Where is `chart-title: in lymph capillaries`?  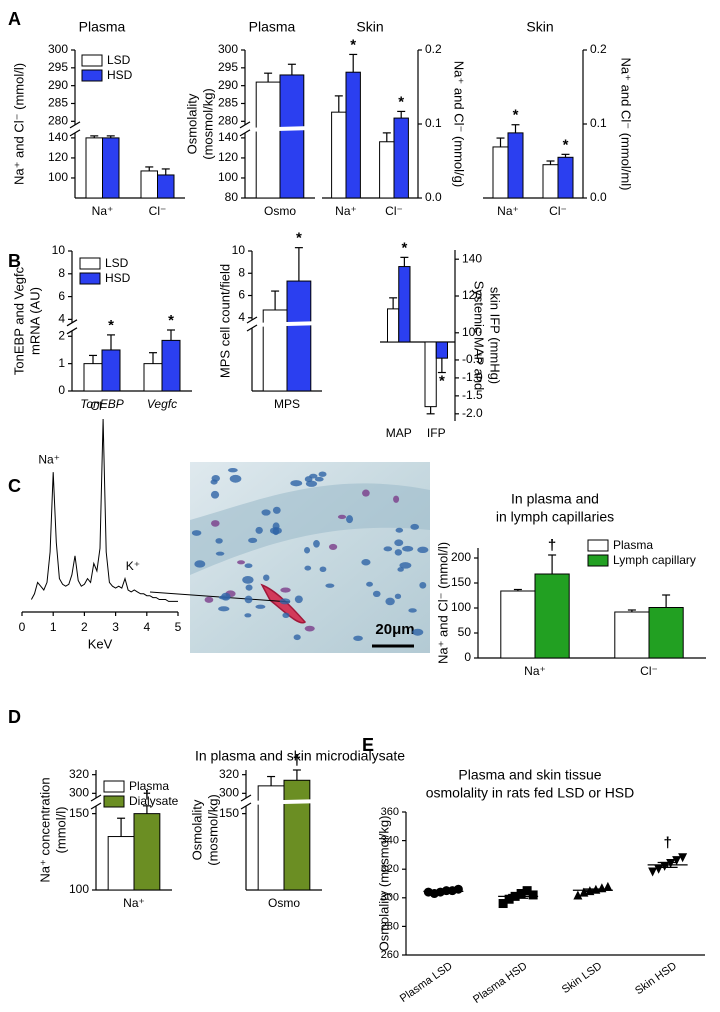
chart-title: in lymph capillaries is located at coordinates (555, 517).